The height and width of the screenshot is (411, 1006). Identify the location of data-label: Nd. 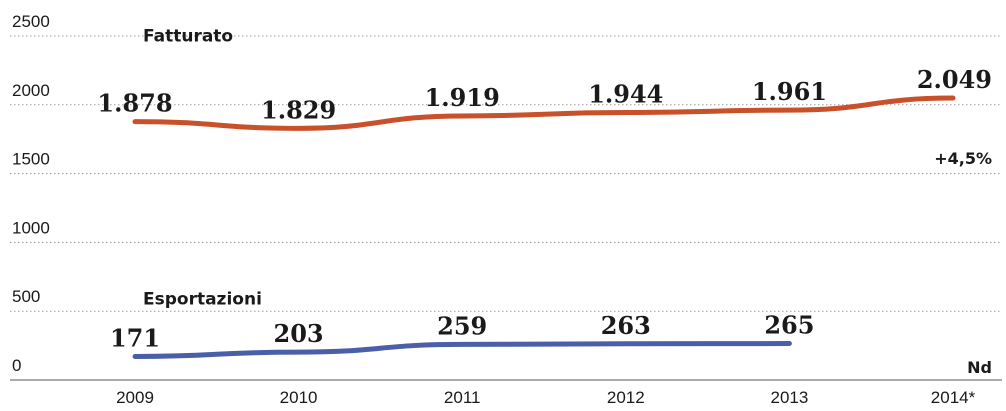
(979, 367).